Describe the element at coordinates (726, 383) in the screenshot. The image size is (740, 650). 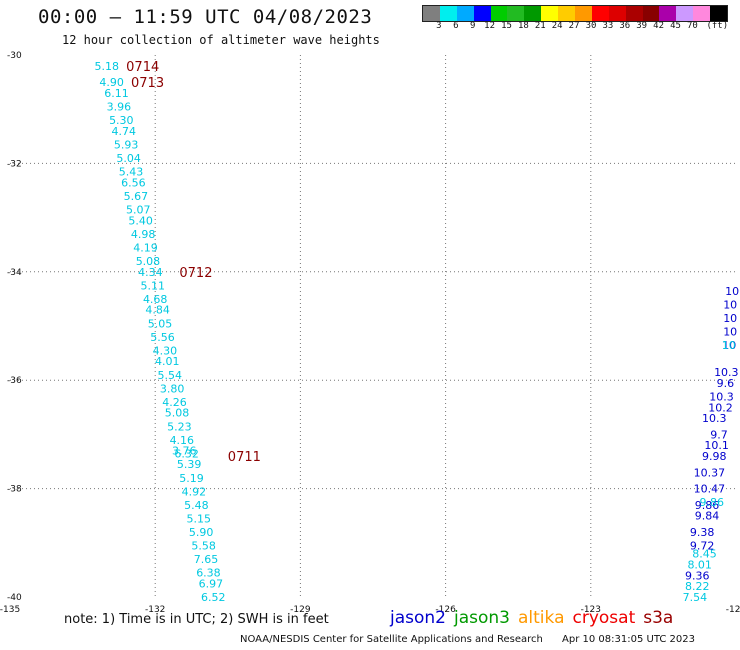
I see `wave-height-label: 9.6` at that location.